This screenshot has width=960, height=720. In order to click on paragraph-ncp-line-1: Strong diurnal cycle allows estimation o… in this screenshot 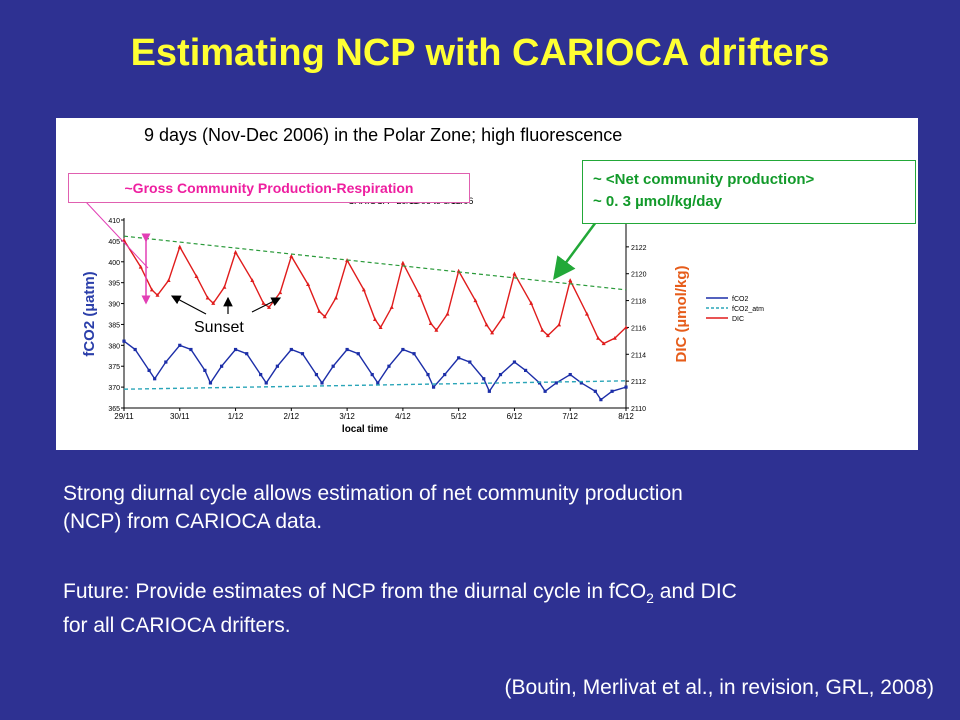, I will do `click(373, 493)`.